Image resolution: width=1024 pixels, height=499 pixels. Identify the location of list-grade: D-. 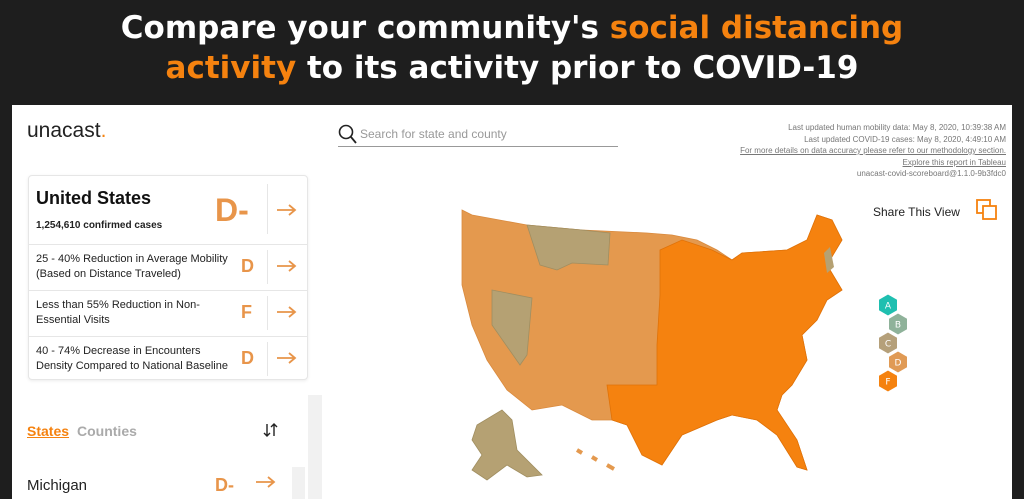
(224, 485).